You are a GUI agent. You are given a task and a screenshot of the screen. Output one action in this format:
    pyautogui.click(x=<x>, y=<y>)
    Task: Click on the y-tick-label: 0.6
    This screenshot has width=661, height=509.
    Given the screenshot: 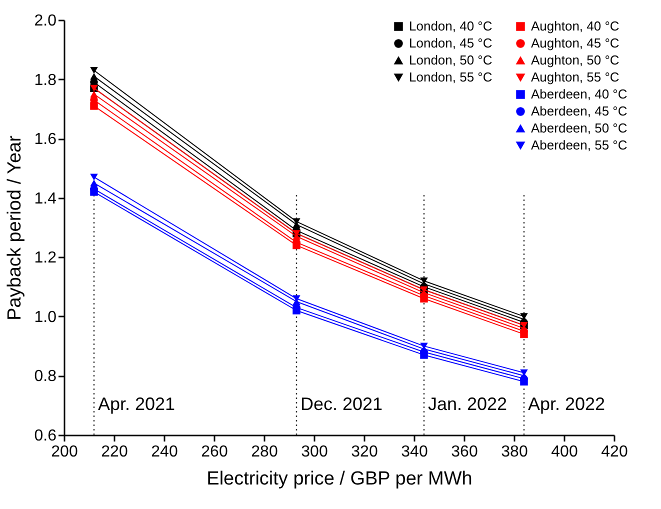 What is the action you would take?
    pyautogui.click(x=45, y=436)
    